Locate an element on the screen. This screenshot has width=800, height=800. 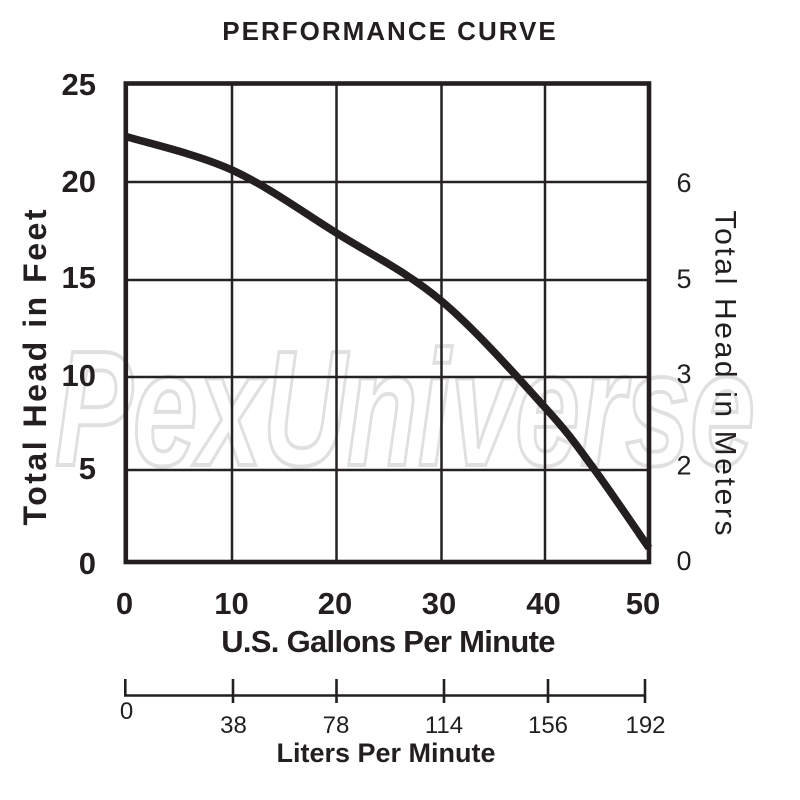
svg-text: 192 is located at coordinates (645, 725).